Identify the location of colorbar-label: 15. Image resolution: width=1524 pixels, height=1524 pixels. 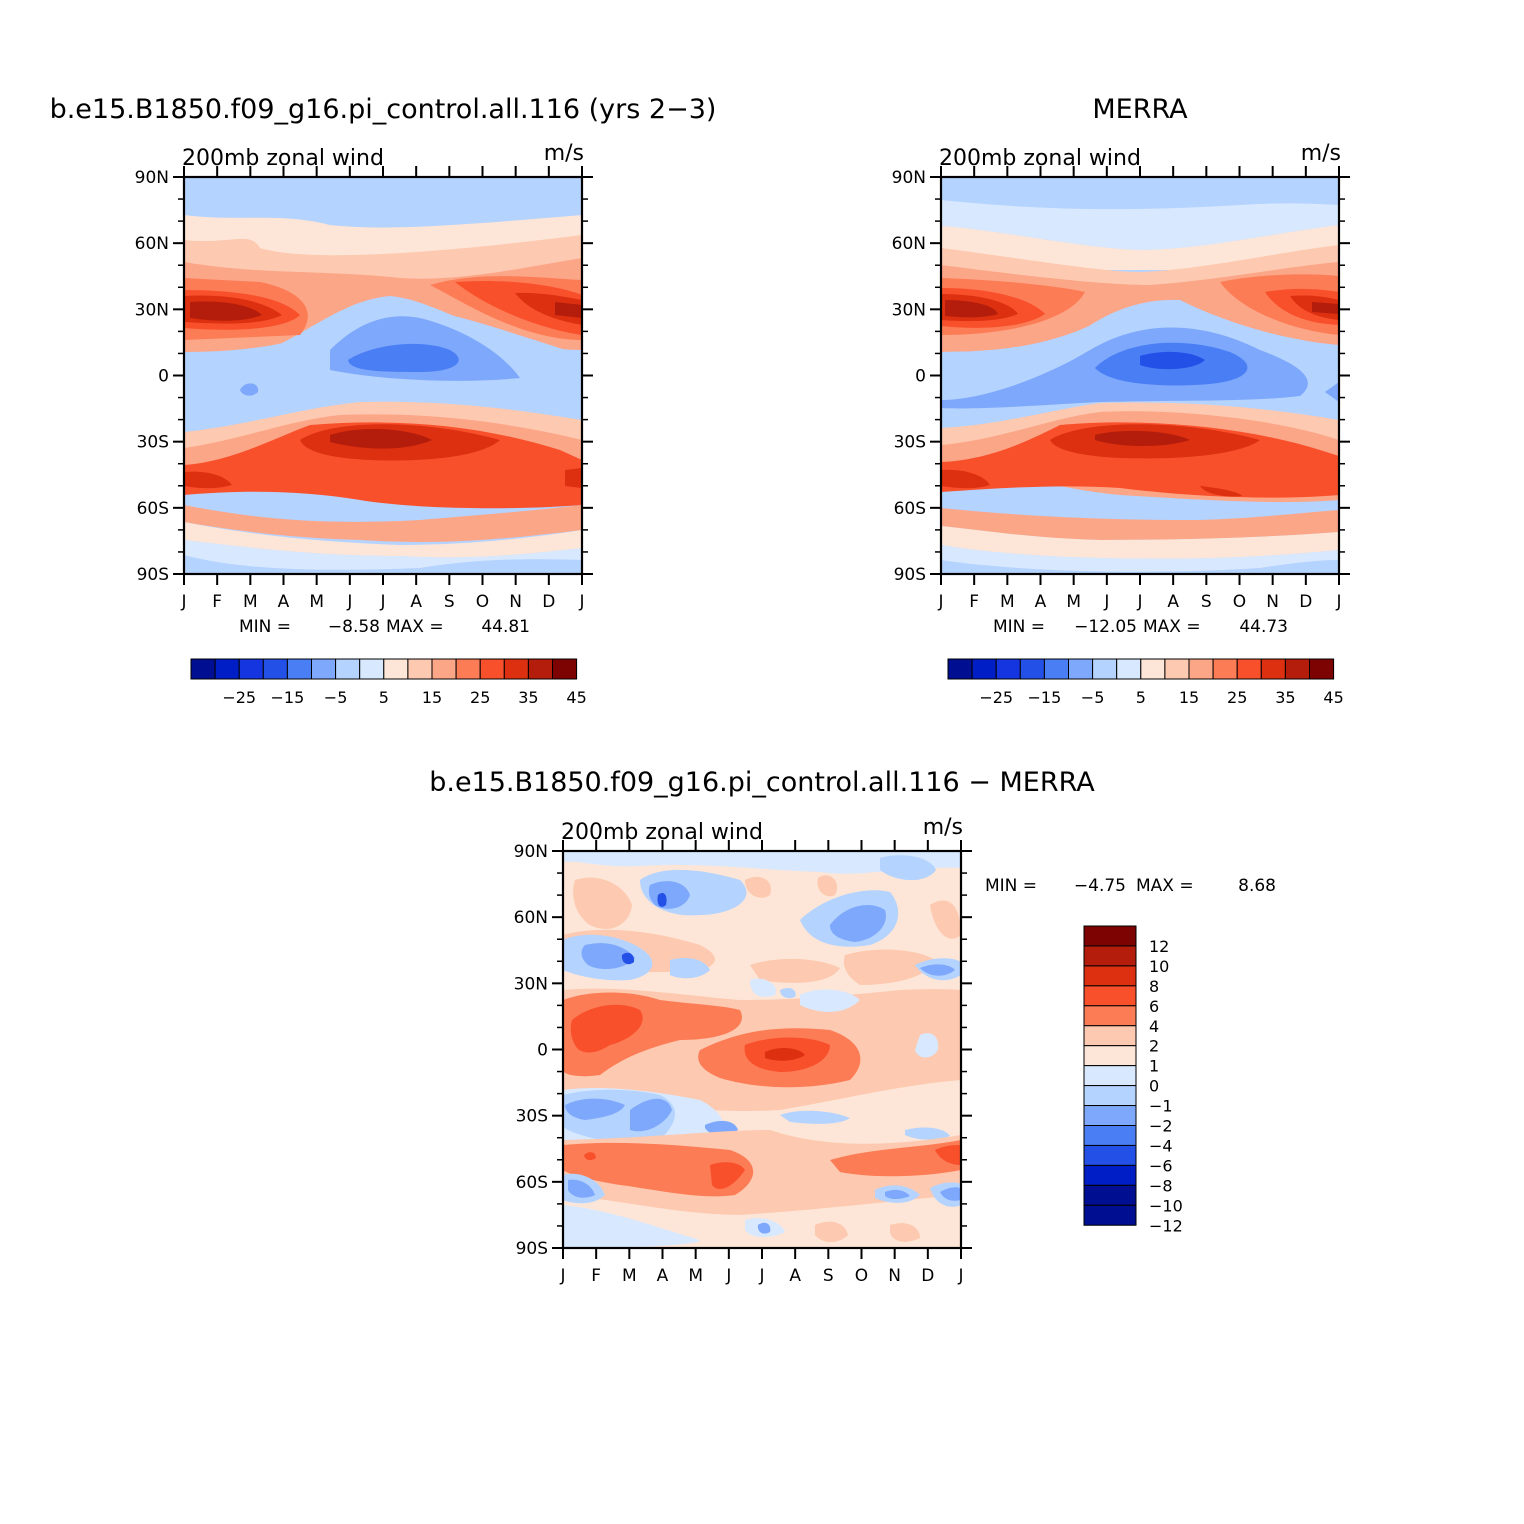
(432, 697).